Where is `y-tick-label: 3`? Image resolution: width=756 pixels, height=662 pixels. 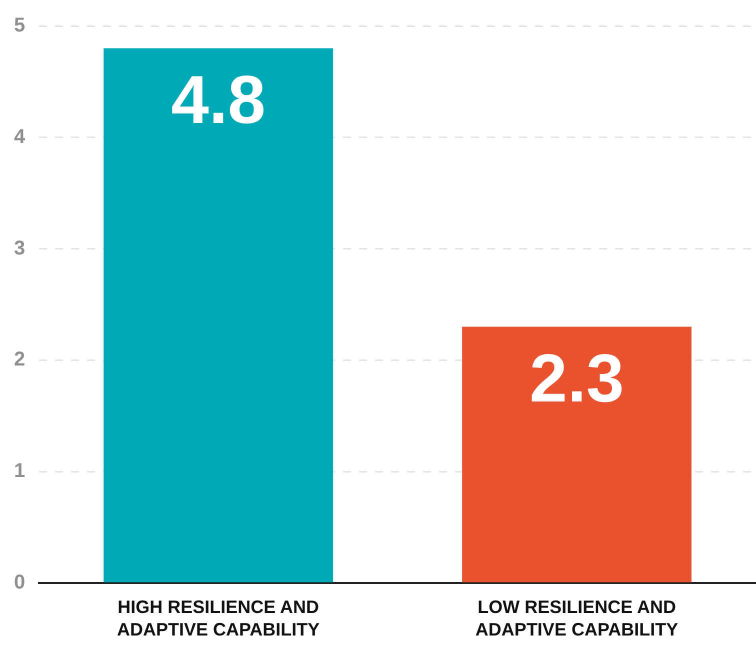
y-tick-label: 3 is located at coordinates (20, 248).